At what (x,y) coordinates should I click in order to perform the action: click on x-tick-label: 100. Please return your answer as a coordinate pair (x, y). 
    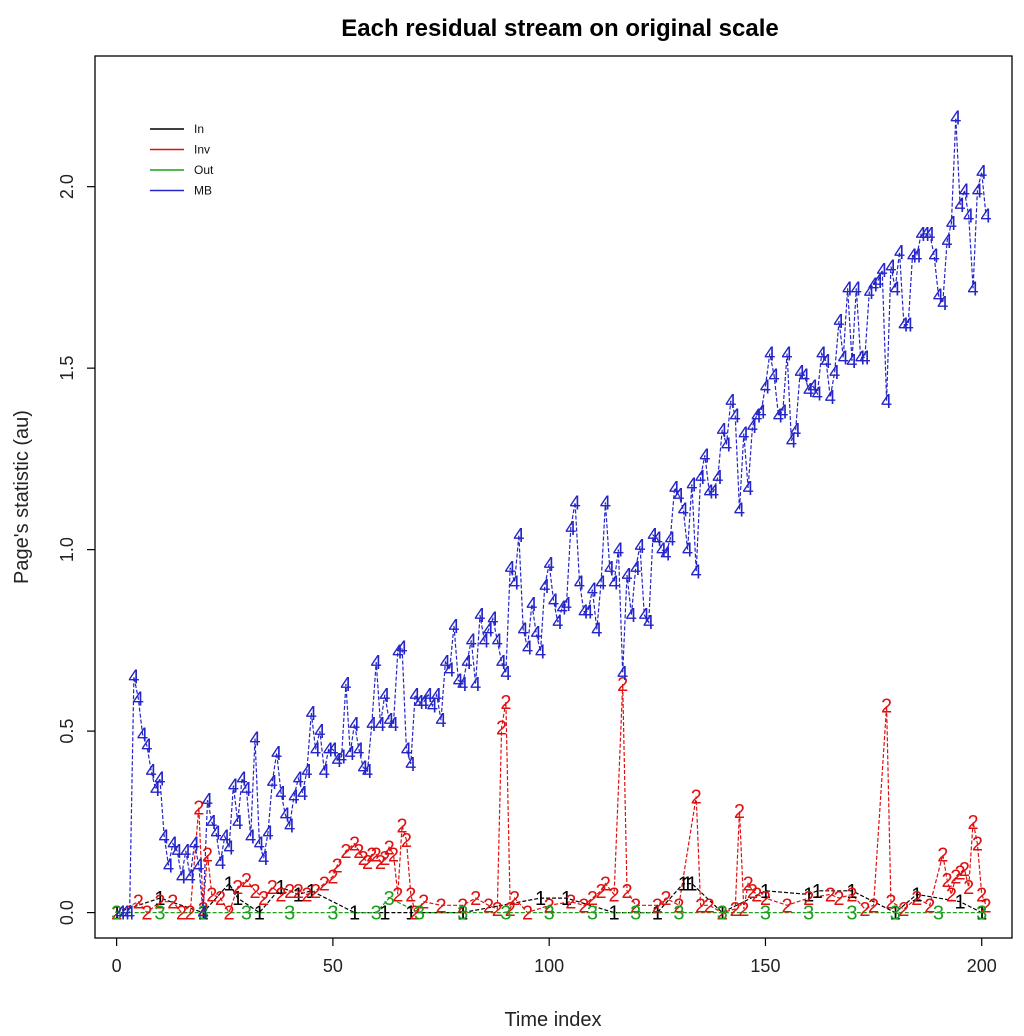
    Looking at the image, I should click on (549, 966).